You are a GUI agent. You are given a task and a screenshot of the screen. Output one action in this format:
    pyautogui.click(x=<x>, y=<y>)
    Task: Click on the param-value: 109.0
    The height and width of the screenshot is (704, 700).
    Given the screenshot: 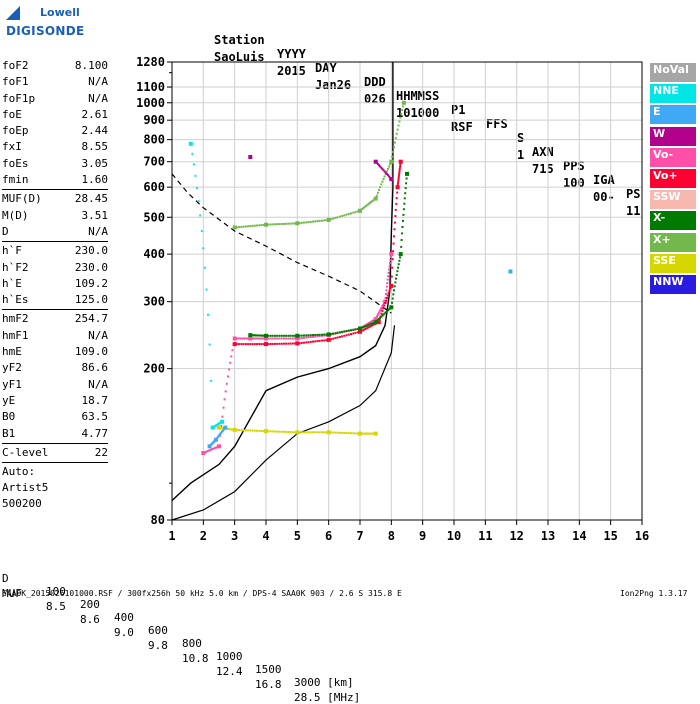 What is the action you would take?
    pyautogui.click(x=91, y=352)
    